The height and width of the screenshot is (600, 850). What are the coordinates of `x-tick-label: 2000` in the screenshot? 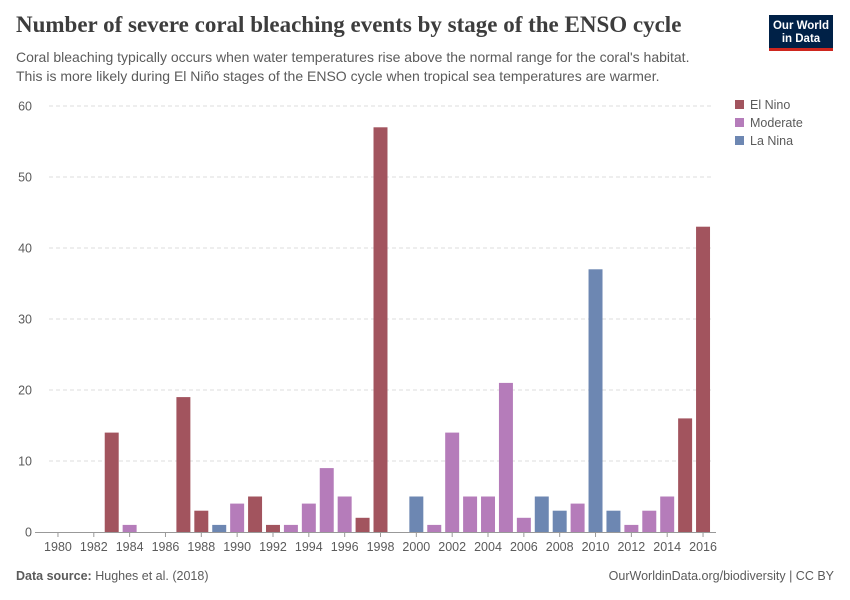 It's located at (416, 547).